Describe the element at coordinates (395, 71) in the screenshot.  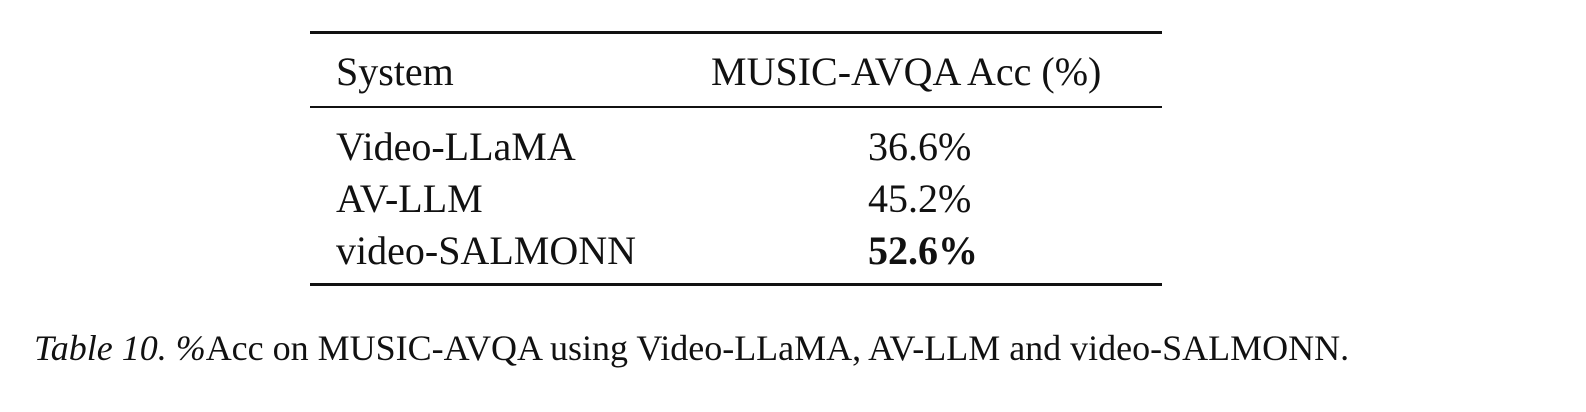
I see `header-system: System` at that location.